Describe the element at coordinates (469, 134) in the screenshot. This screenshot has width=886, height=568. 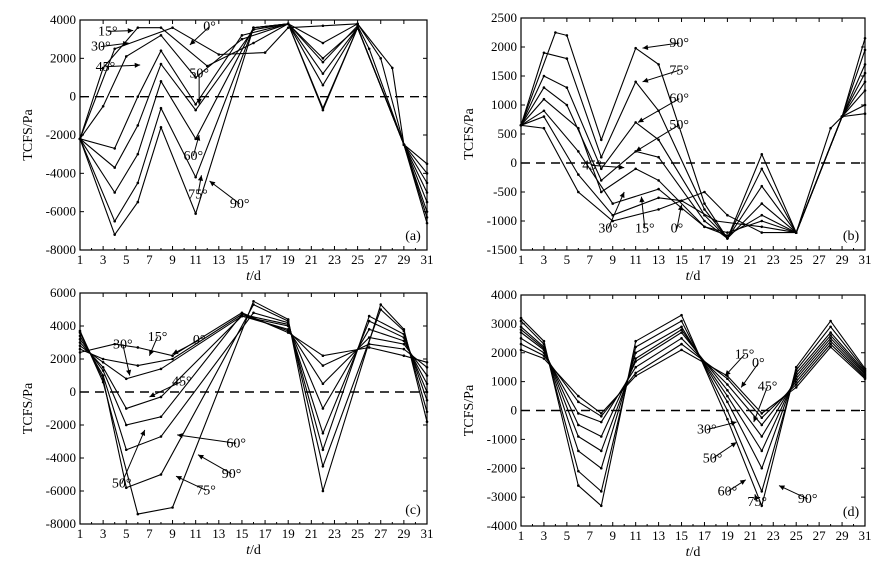
I see `y-axis-label: TCFS/Pa` at that location.